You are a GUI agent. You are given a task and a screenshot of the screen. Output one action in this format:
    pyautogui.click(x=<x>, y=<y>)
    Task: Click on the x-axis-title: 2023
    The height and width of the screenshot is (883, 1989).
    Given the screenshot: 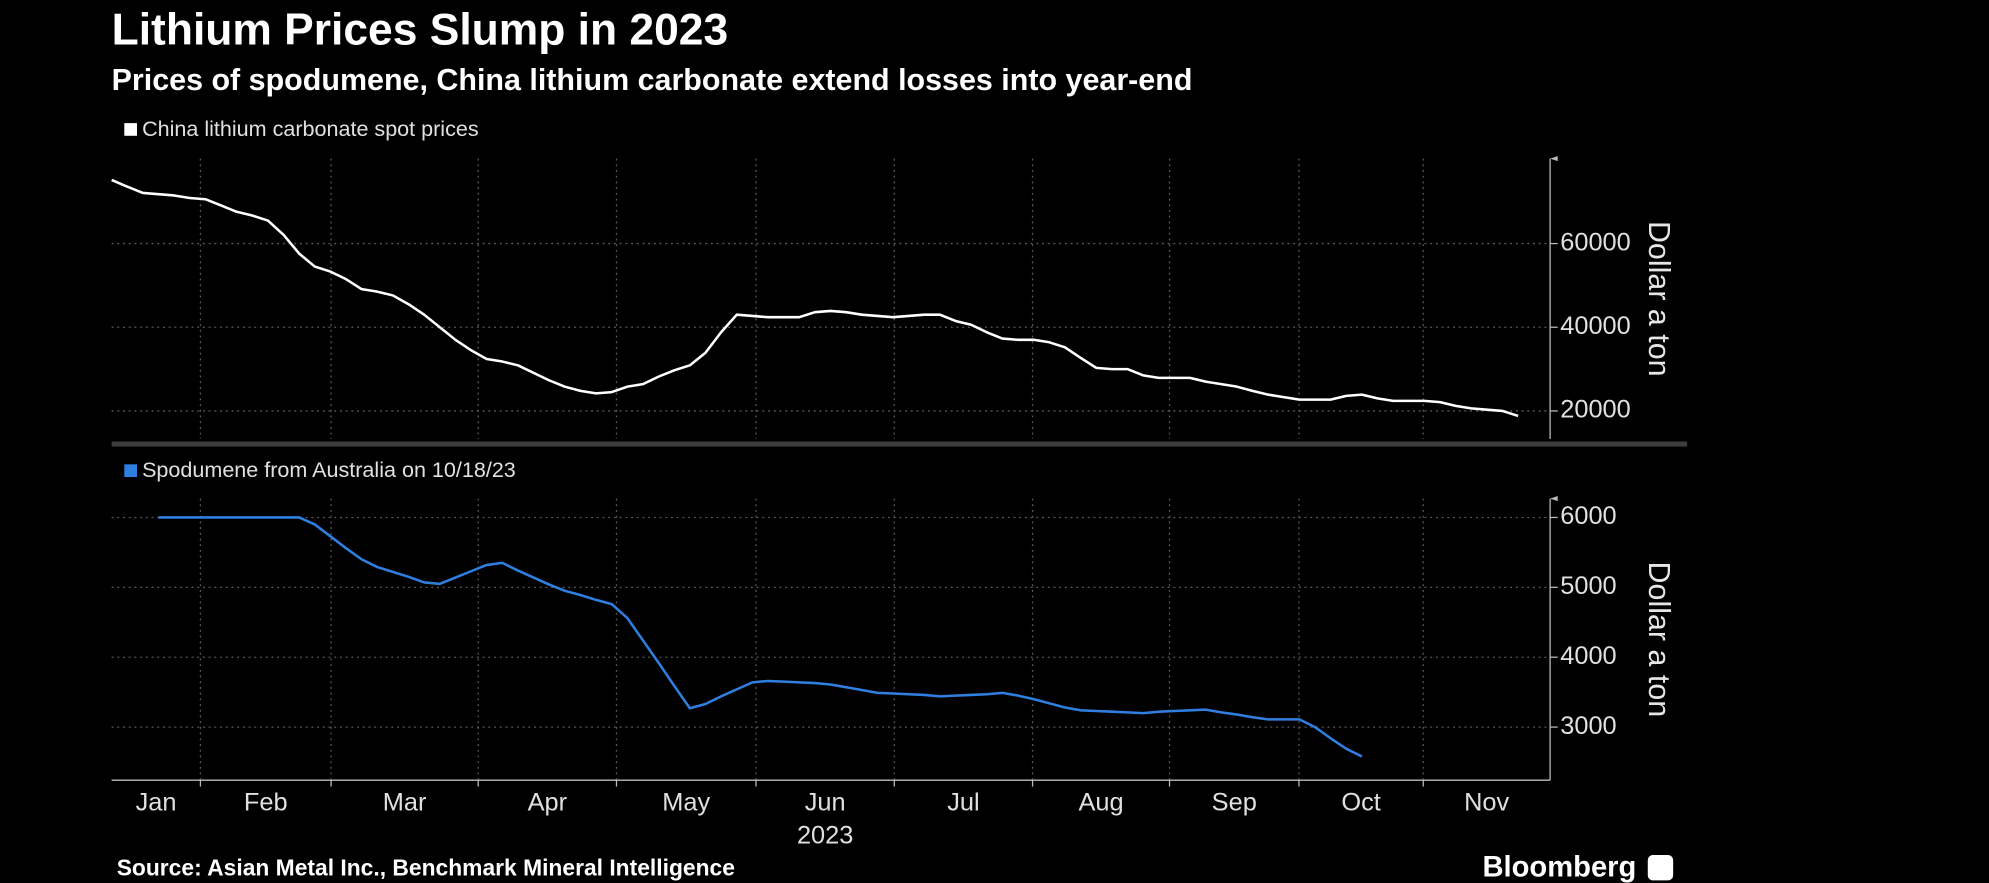 What is the action you would take?
    pyautogui.click(x=825, y=836)
    